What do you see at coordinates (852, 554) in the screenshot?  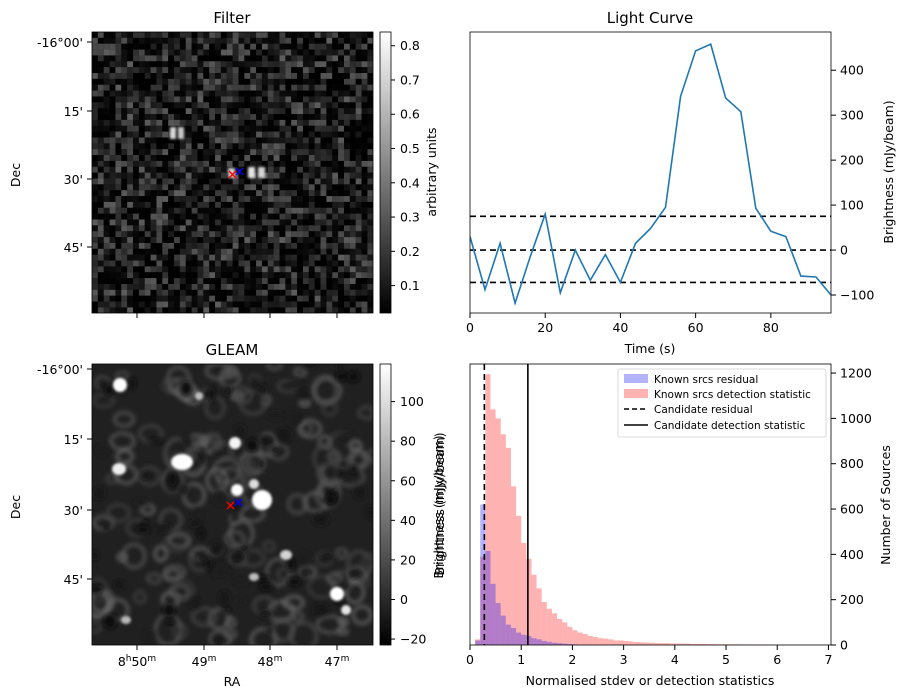 I see `histogram-y-tick-label-2: 400` at bounding box center [852, 554].